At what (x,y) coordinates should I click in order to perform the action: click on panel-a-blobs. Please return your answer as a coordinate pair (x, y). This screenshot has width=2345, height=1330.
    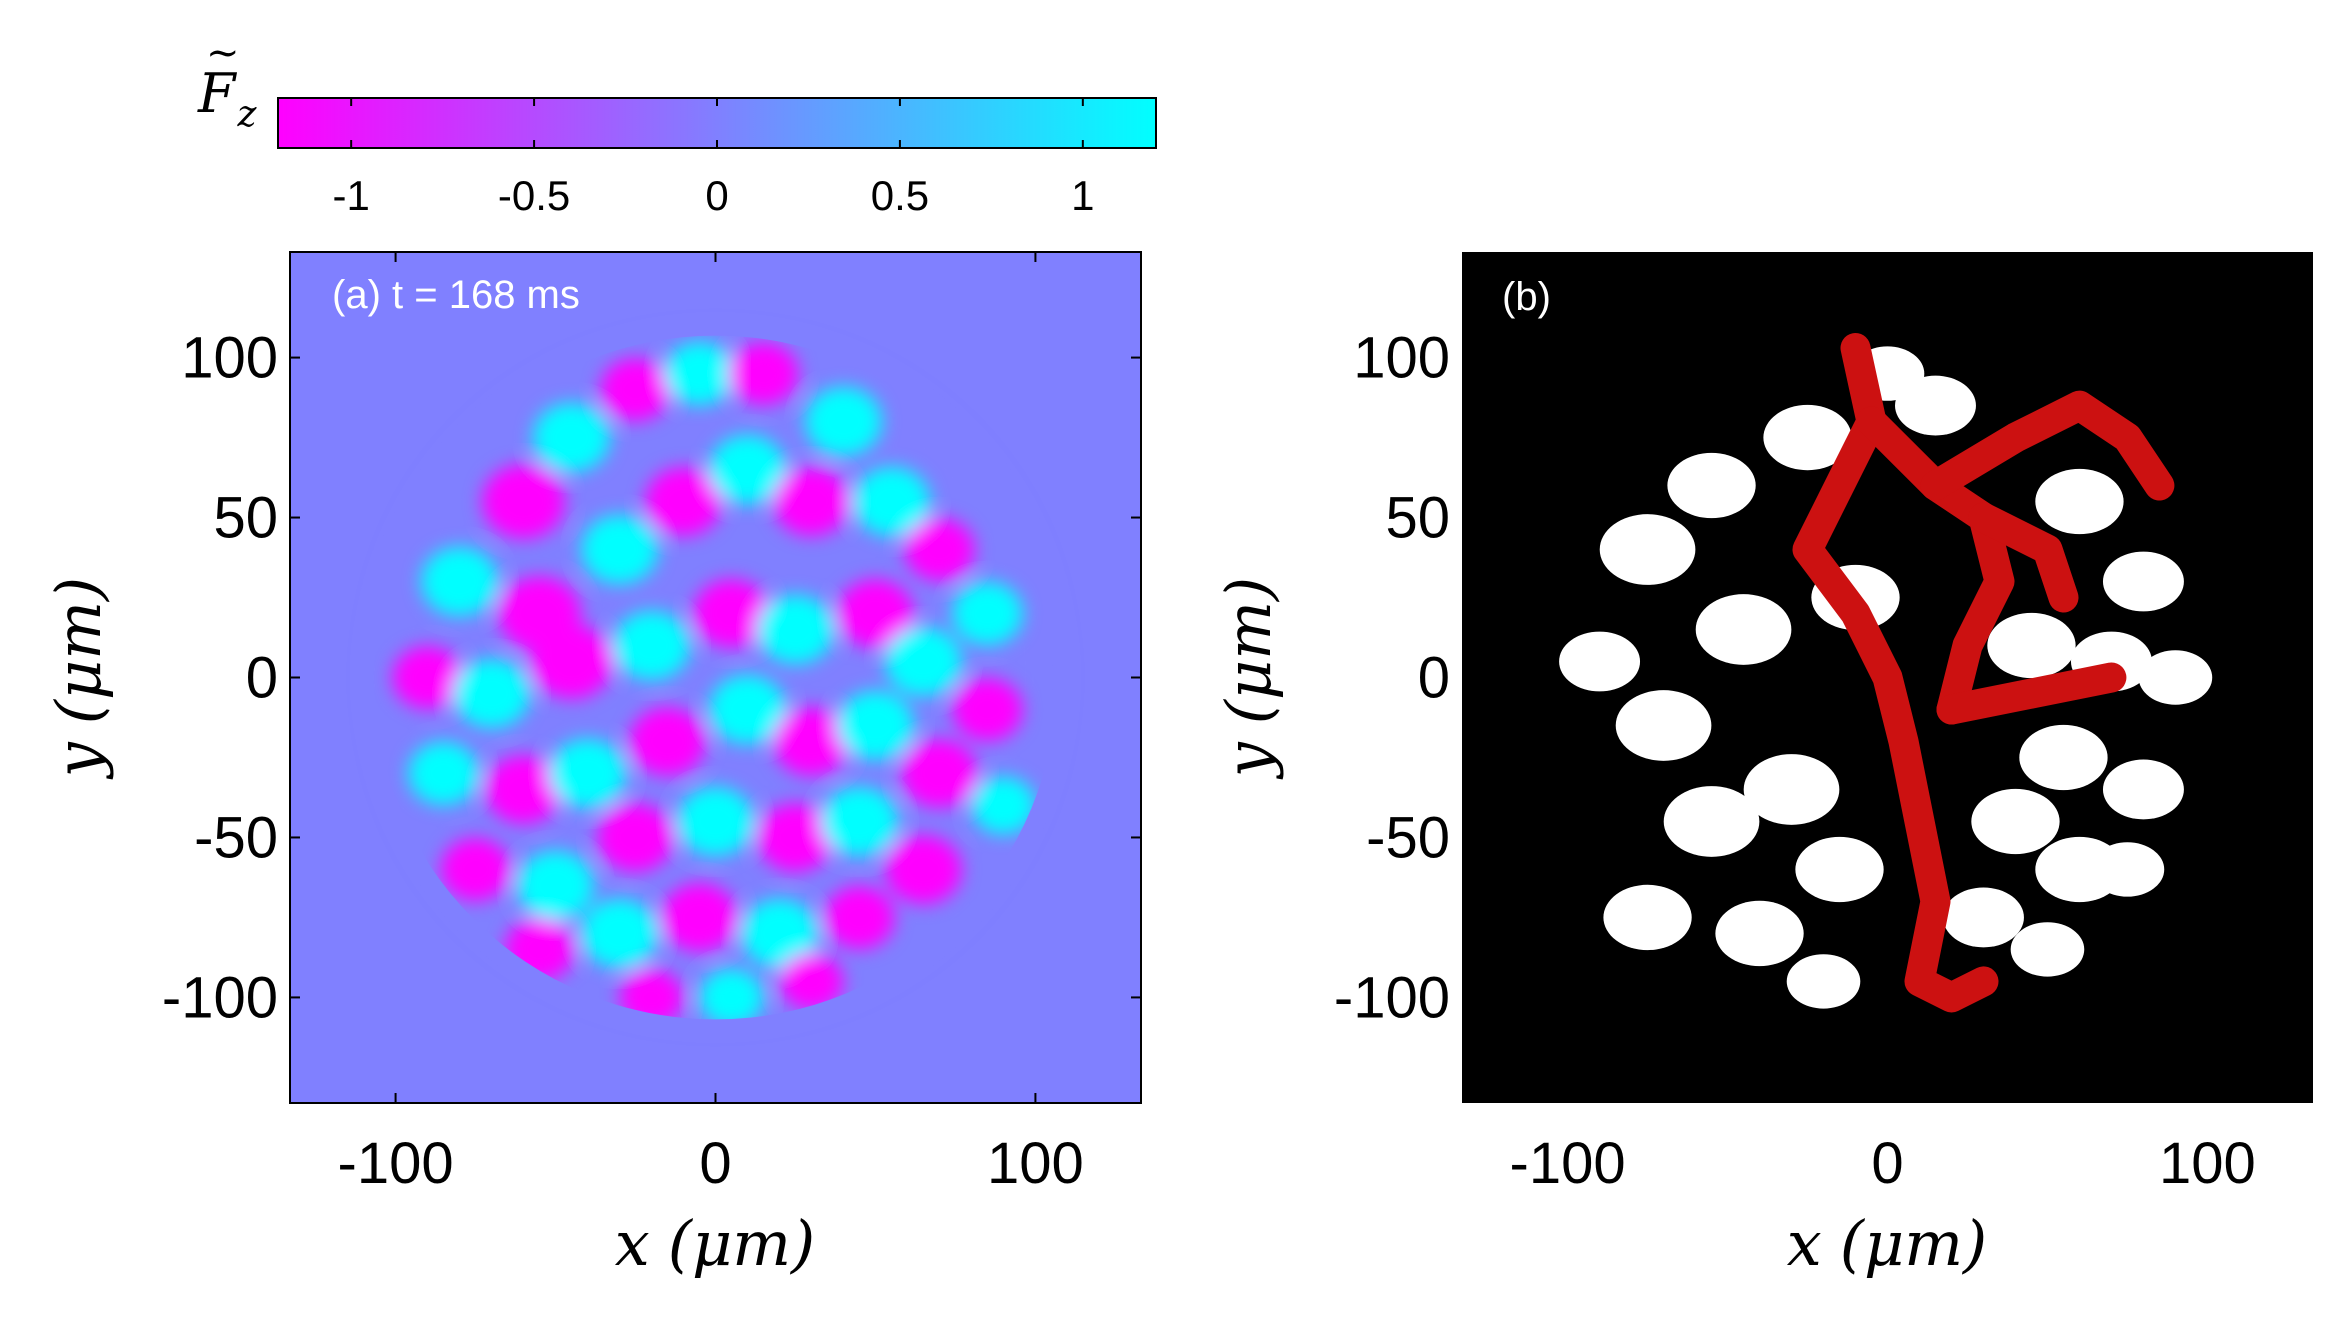
    Looking at the image, I should click on (714, 680).